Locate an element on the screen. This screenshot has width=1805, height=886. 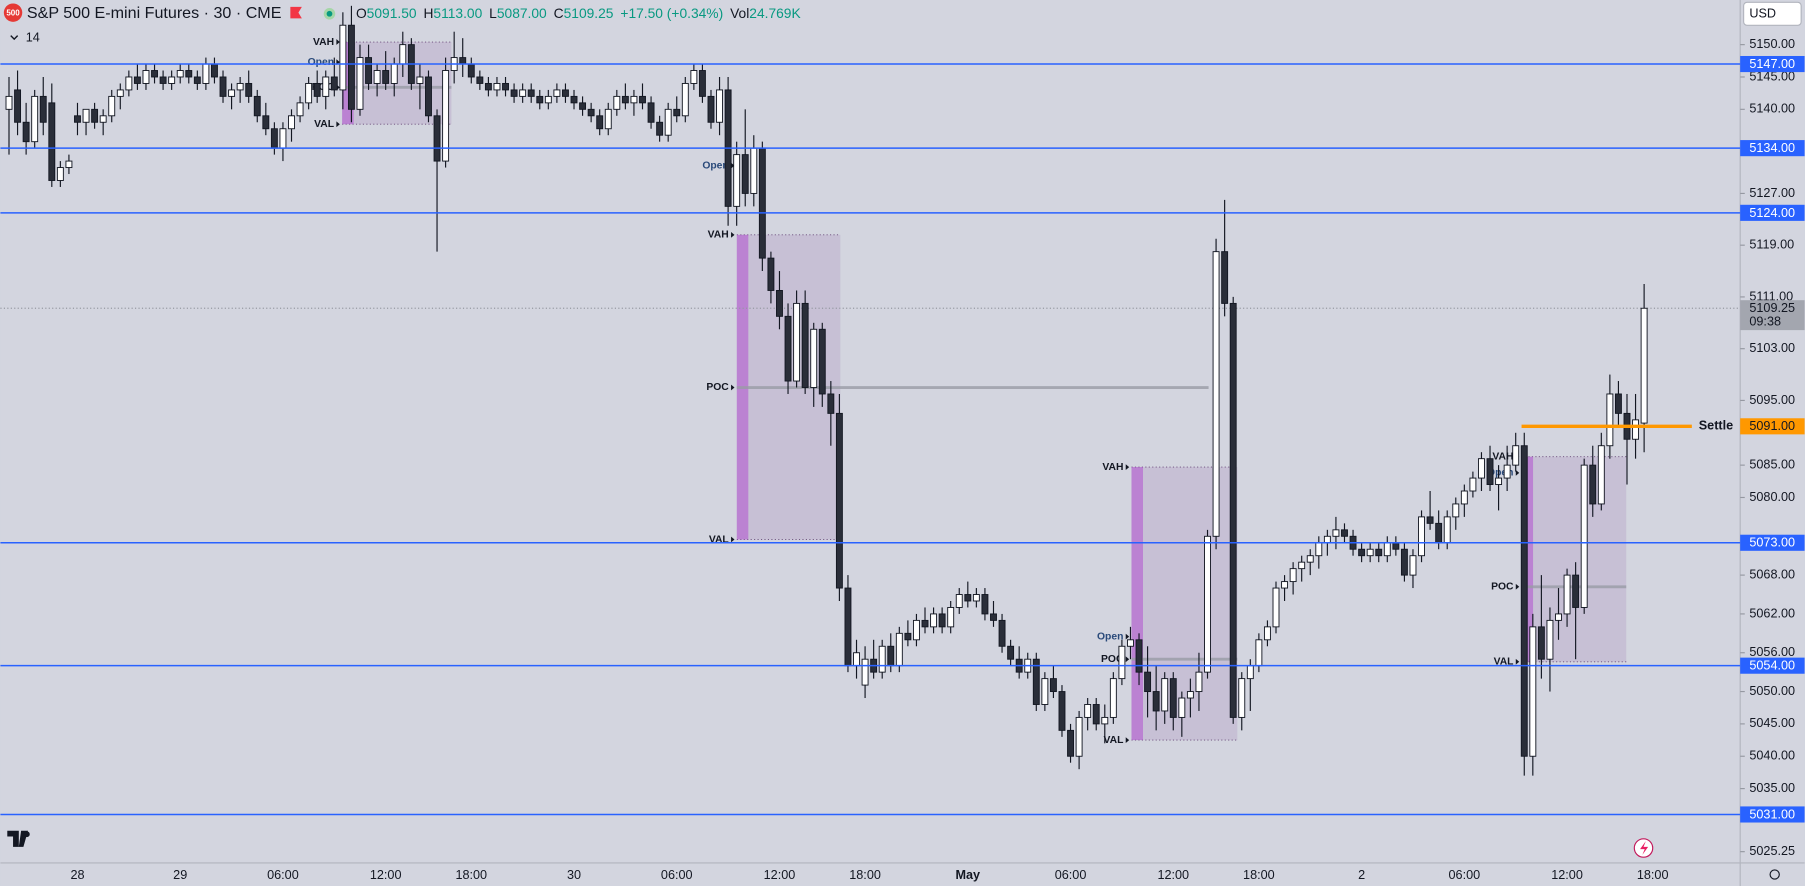
x-tick-label: 06:00 is located at coordinates (1071, 875).